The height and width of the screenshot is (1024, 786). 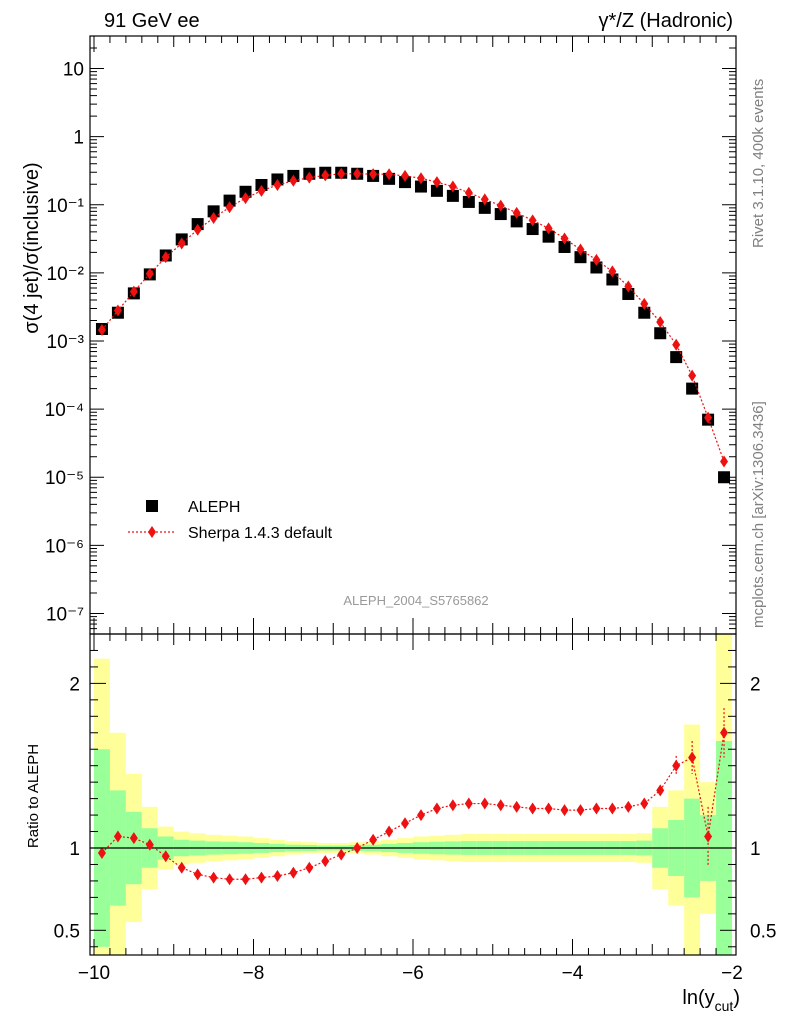 I want to click on ratio-y-tick-label-right: 2, so click(x=755, y=684).